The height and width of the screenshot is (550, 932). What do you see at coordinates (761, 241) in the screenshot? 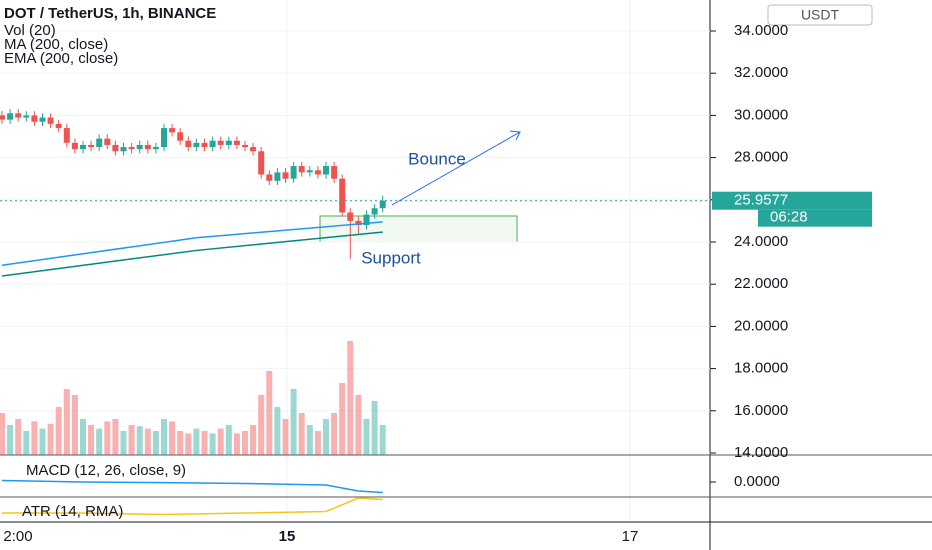
I see `y-tick-label: 24.0000` at bounding box center [761, 241].